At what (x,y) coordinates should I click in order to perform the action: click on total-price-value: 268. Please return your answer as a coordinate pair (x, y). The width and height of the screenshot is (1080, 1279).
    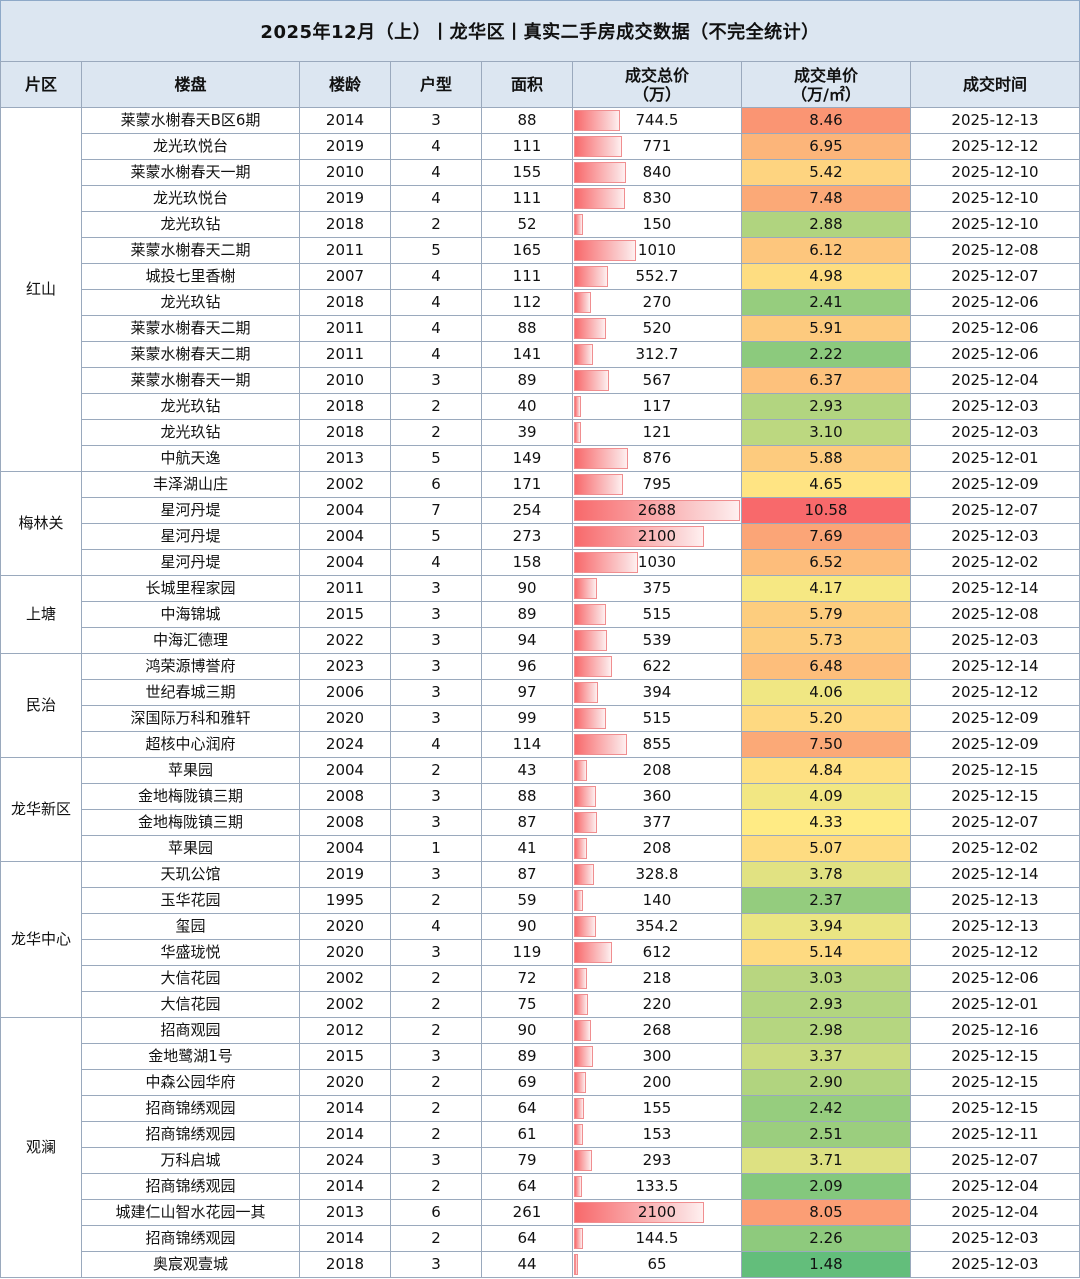
    Looking at the image, I should click on (657, 1030).